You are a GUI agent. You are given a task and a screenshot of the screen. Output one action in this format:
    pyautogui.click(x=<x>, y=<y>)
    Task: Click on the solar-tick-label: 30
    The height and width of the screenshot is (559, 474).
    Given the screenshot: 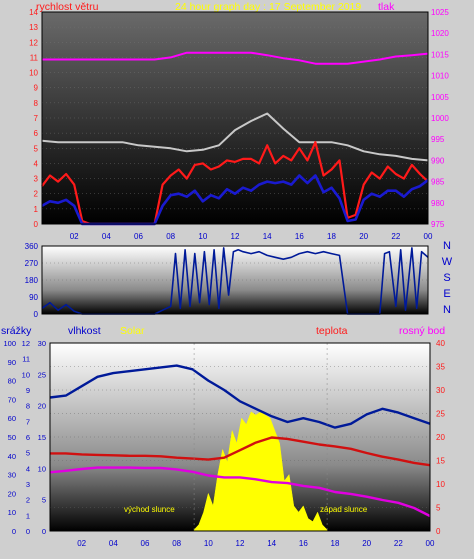 What is the action you would take?
    pyautogui.click(x=42, y=343)
    